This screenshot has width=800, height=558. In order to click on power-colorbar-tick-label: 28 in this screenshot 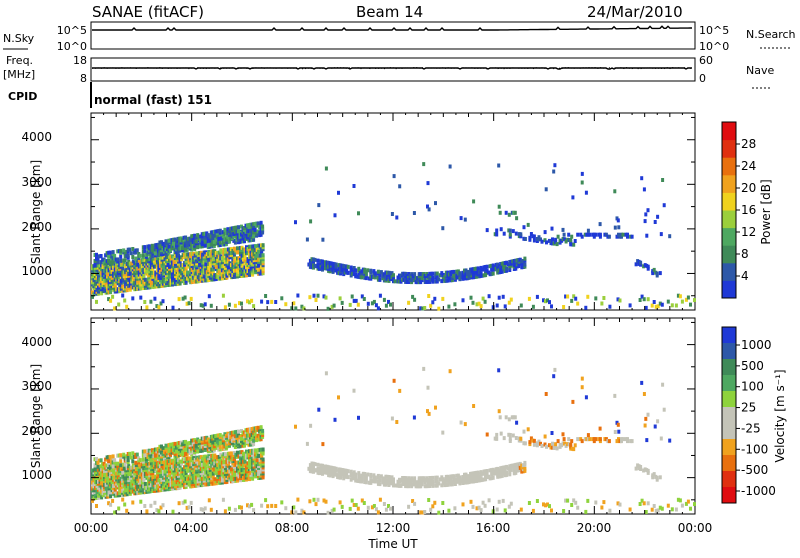, I will do `click(748, 144)`.